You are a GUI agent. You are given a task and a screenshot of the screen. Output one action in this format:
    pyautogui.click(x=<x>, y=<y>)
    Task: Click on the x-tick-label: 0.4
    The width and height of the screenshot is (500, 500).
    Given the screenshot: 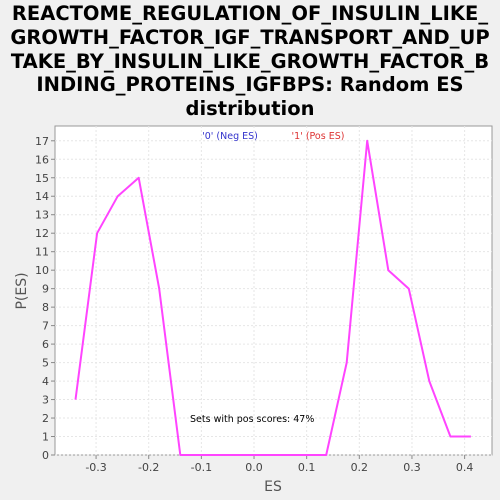 What is the action you would take?
    pyautogui.click(x=465, y=467)
    